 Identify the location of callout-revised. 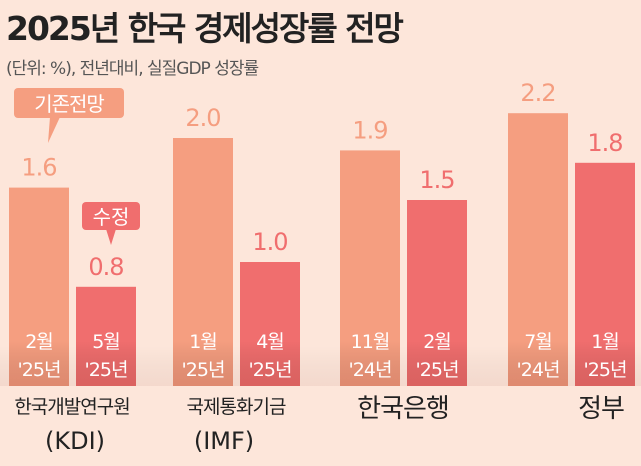
(111, 216).